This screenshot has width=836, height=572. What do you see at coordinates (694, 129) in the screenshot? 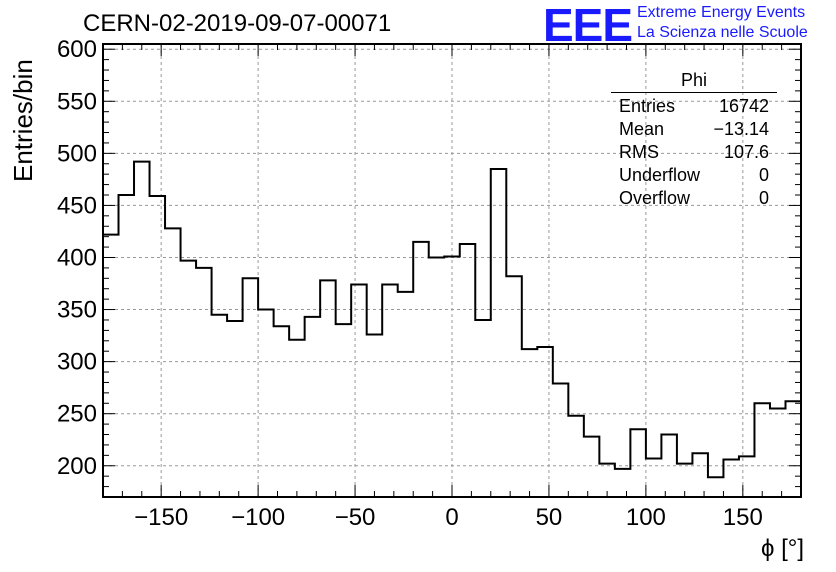
I see `stats-row-mean: Mean −13.14` at bounding box center [694, 129].